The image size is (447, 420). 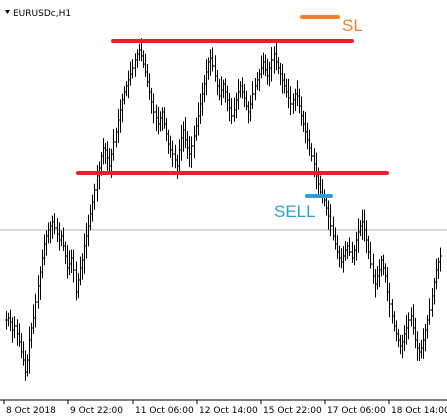 I want to click on x-tick-label: 18 Oct 14:00, so click(x=419, y=411).